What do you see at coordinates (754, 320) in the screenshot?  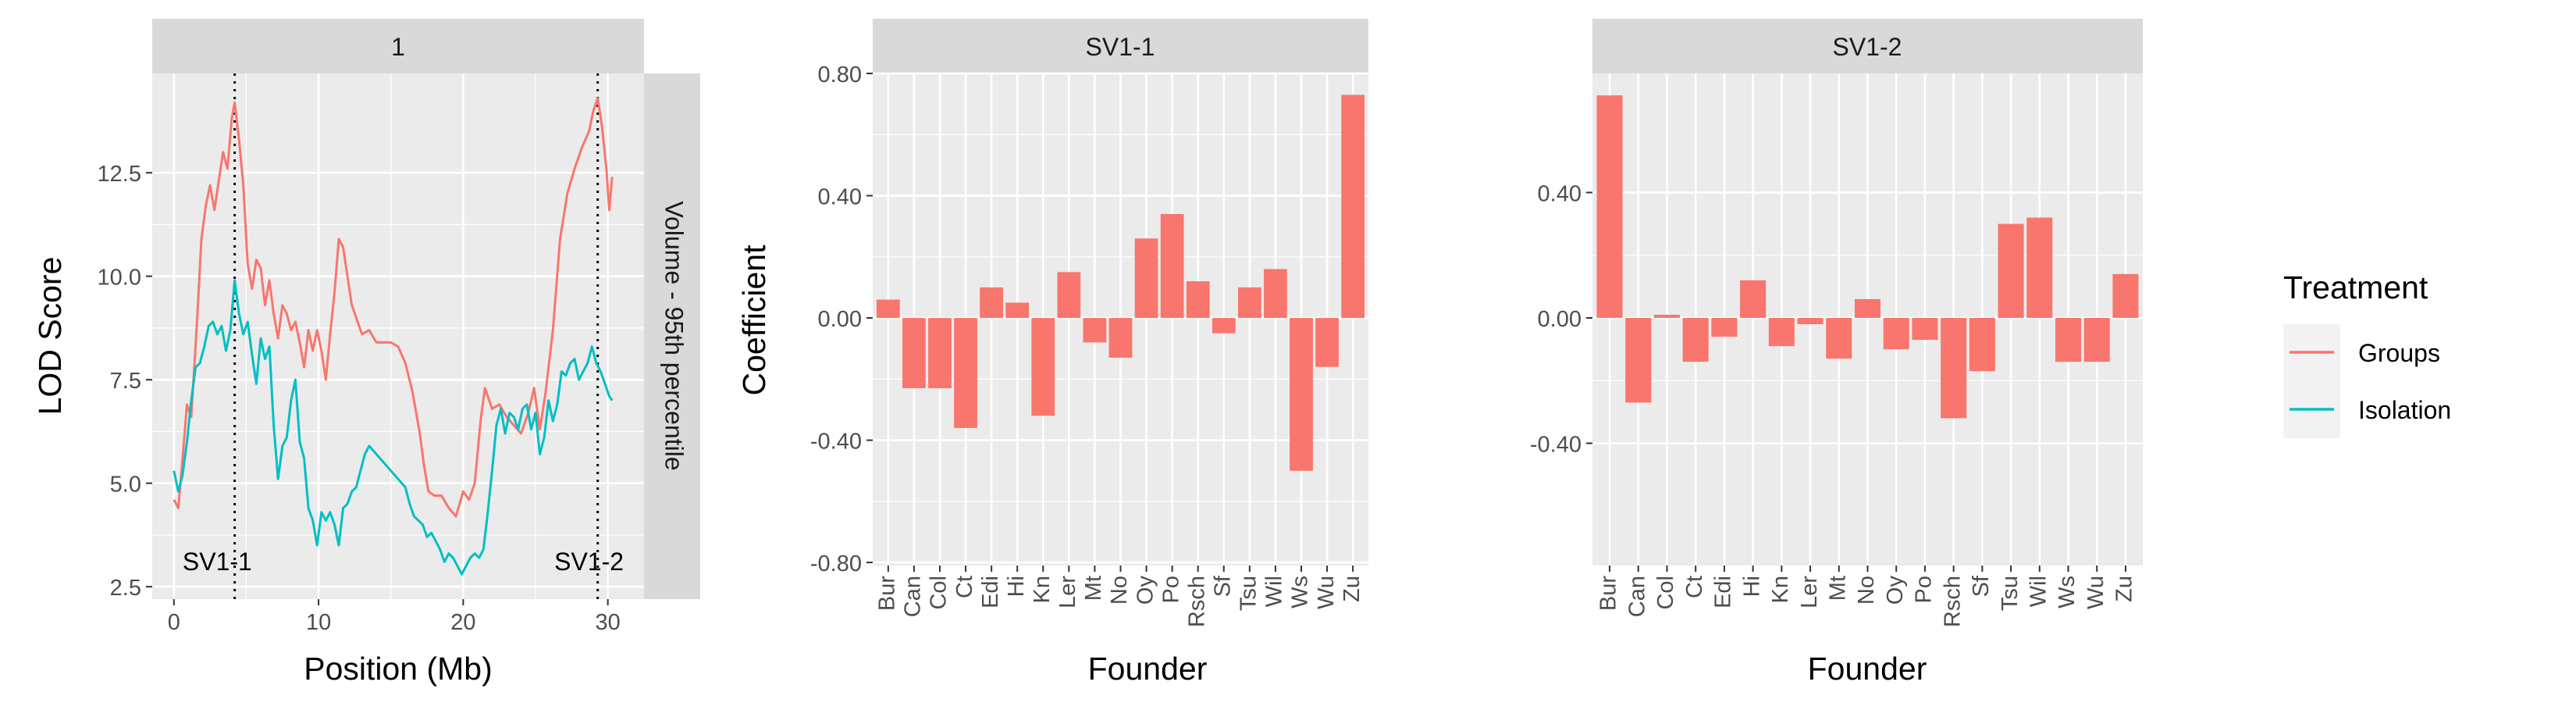 I see `sv1-1-y-axis-title: Coefficient` at bounding box center [754, 320].